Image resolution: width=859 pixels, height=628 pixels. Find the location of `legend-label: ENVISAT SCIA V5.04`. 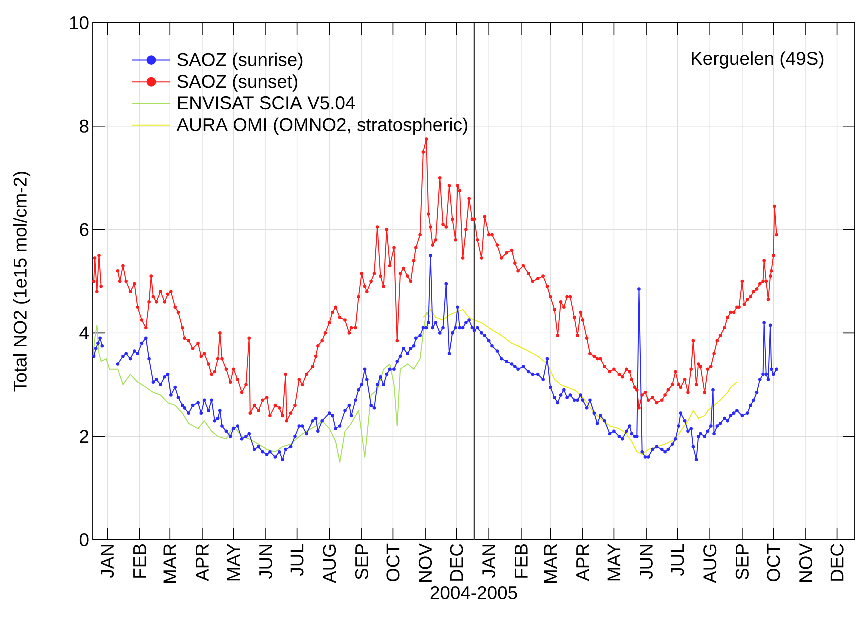

legend-label: ENVISAT SCIA V5.04 is located at coordinates (267, 103).